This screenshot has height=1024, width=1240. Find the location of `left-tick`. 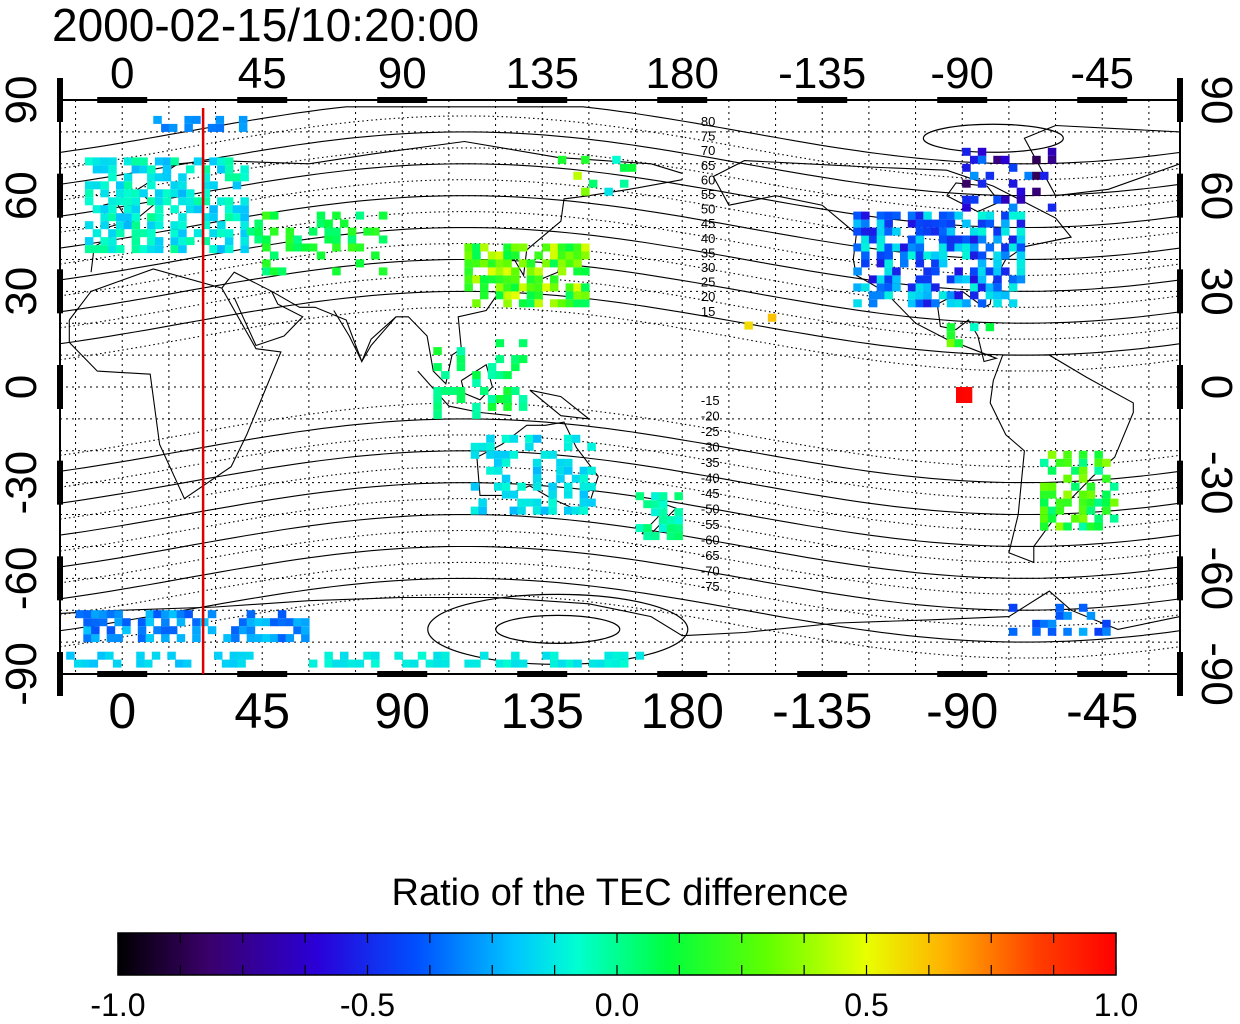

left-tick is located at coordinates (60, 674).